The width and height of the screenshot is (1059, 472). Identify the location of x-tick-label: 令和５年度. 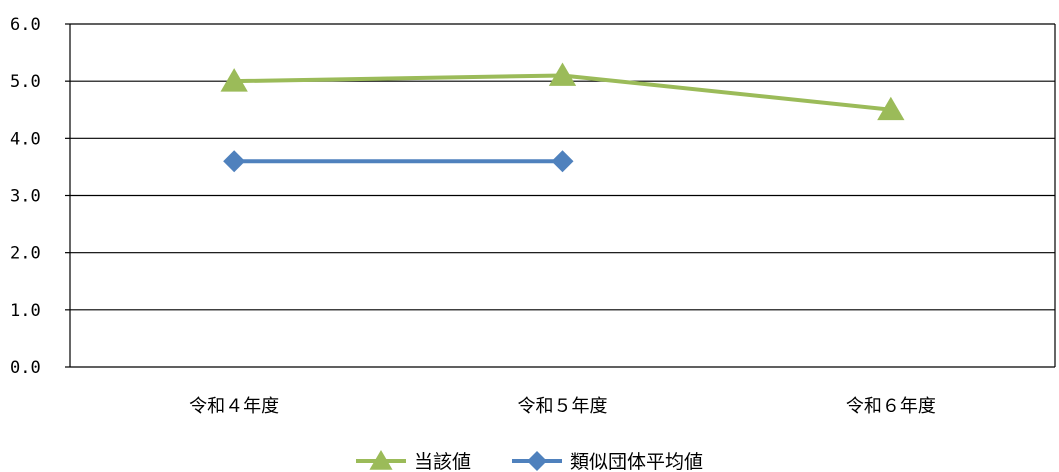
(563, 406).